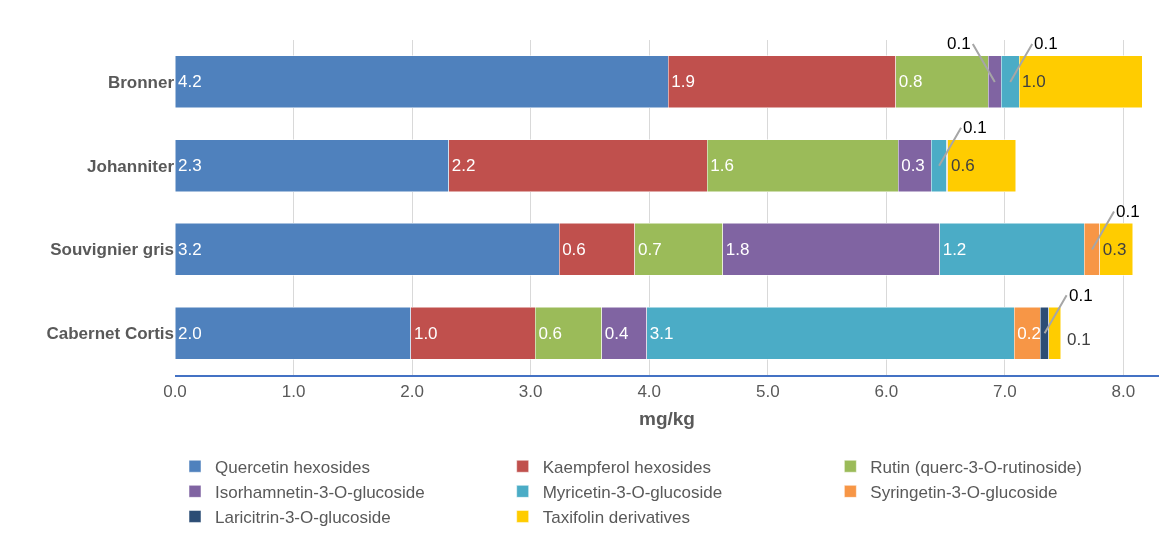  What do you see at coordinates (964, 492) in the screenshot?
I see `legend-label: Syringetin-3-O-glucoside` at bounding box center [964, 492].